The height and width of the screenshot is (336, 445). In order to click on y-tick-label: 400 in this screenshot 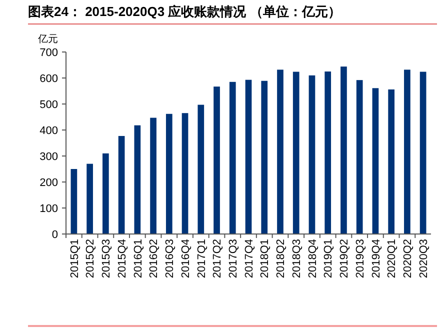, I will do `click(49, 130)`.